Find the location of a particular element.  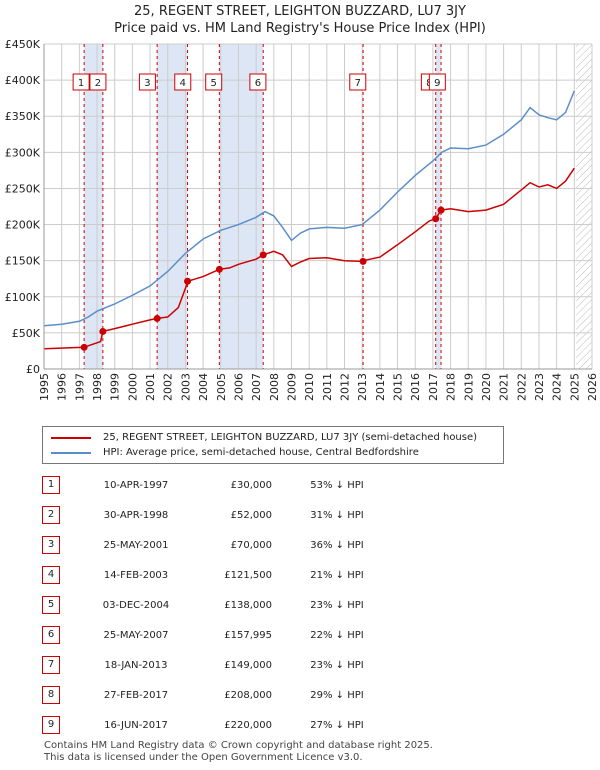

x-tick-label: 2001 is located at coordinates (150, 387).